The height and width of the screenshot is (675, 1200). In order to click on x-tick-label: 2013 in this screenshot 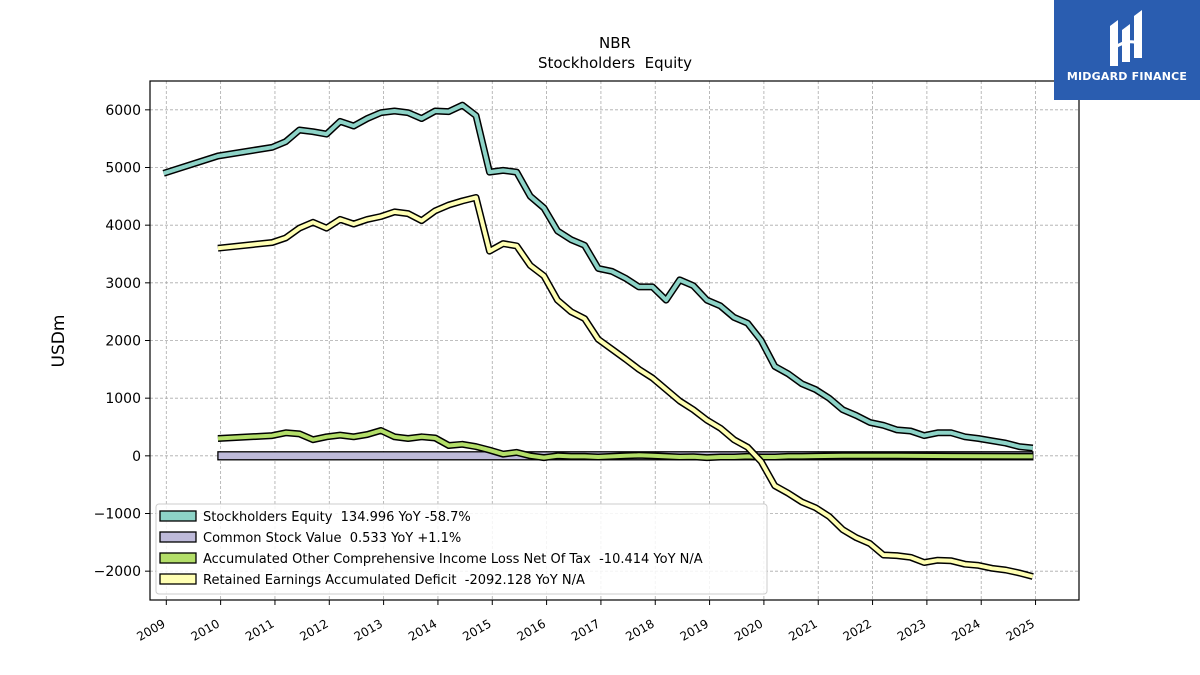, I will do `click(368, 629)`.